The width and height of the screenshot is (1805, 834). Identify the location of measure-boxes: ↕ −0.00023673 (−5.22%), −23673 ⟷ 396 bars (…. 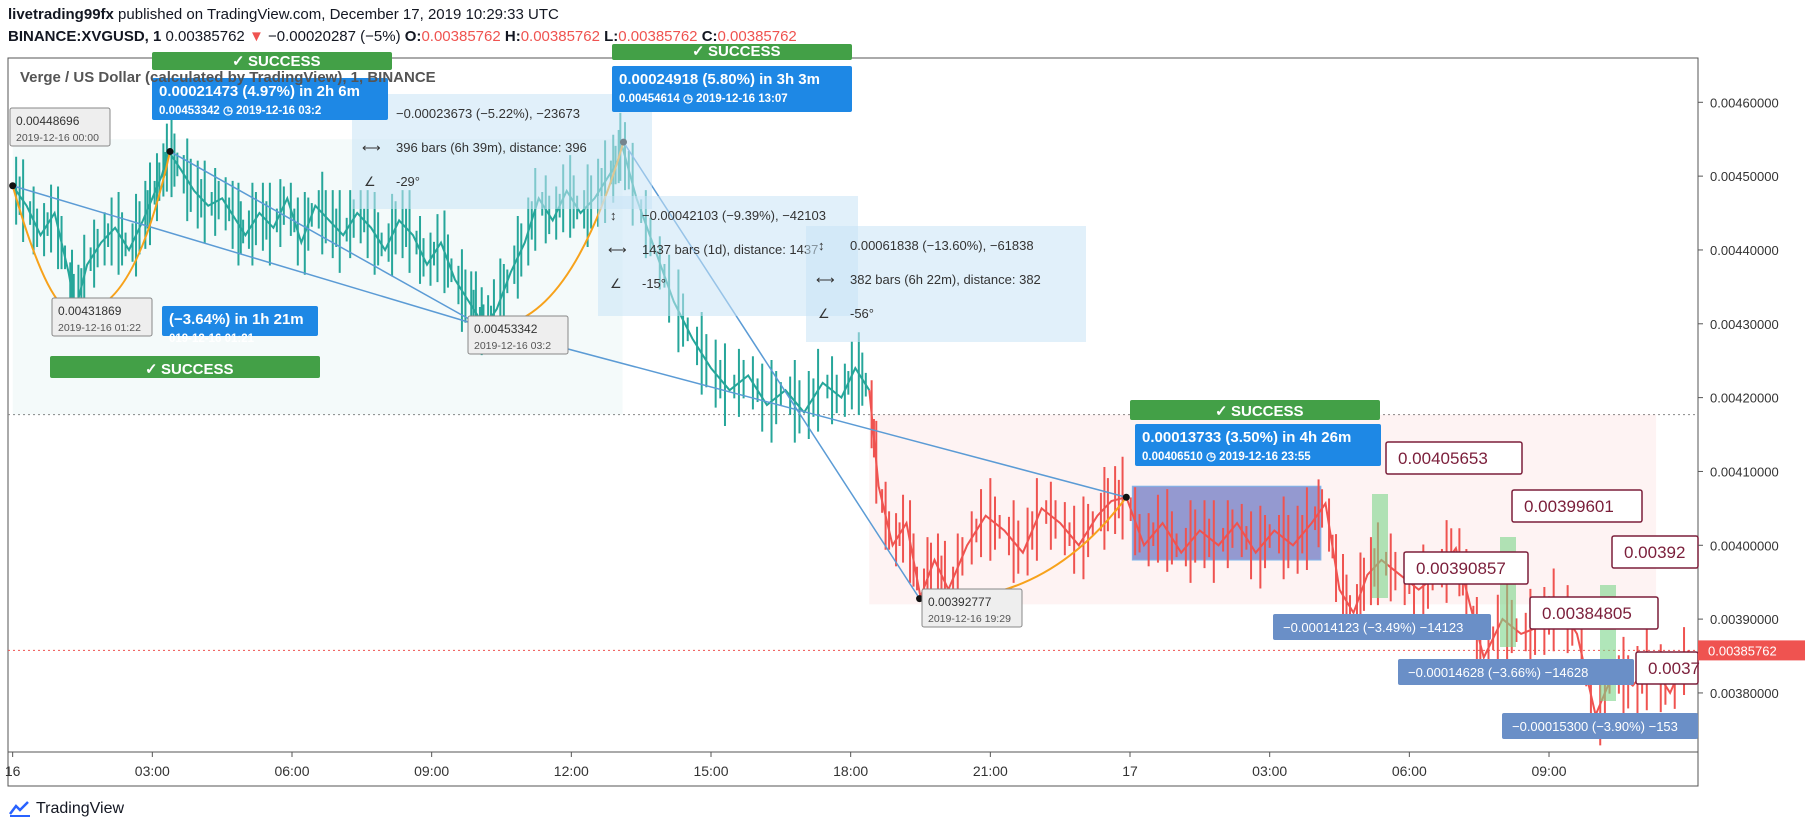
(719, 218).